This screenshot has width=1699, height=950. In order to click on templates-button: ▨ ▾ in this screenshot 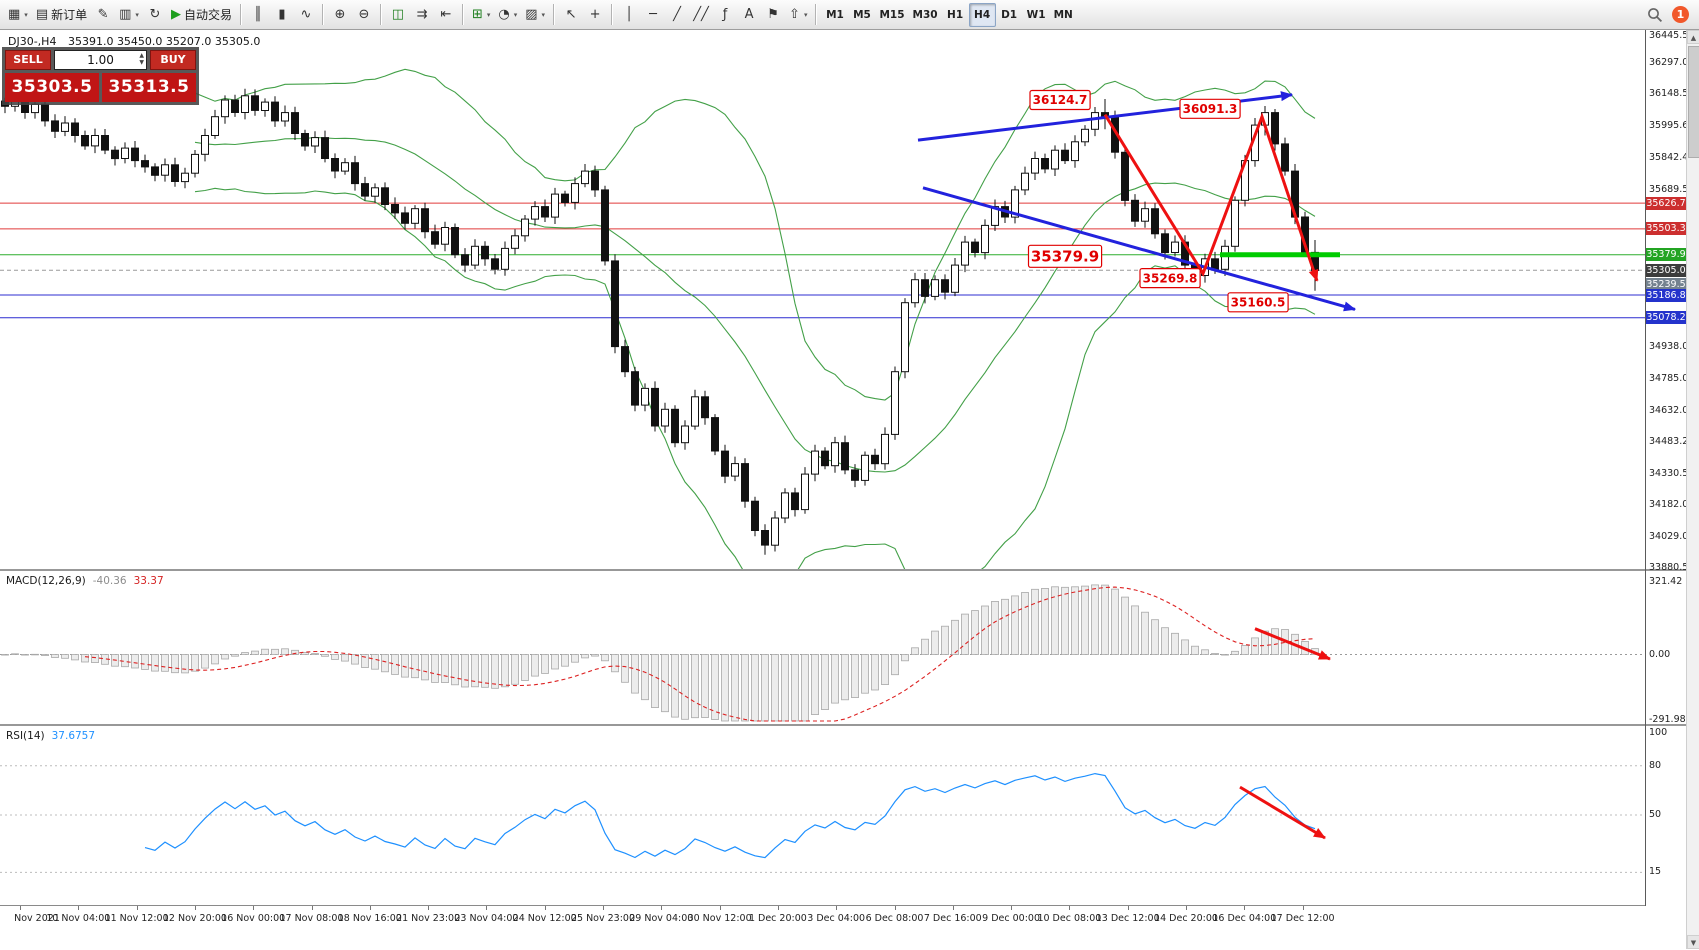, I will do `click(535, 15)`.